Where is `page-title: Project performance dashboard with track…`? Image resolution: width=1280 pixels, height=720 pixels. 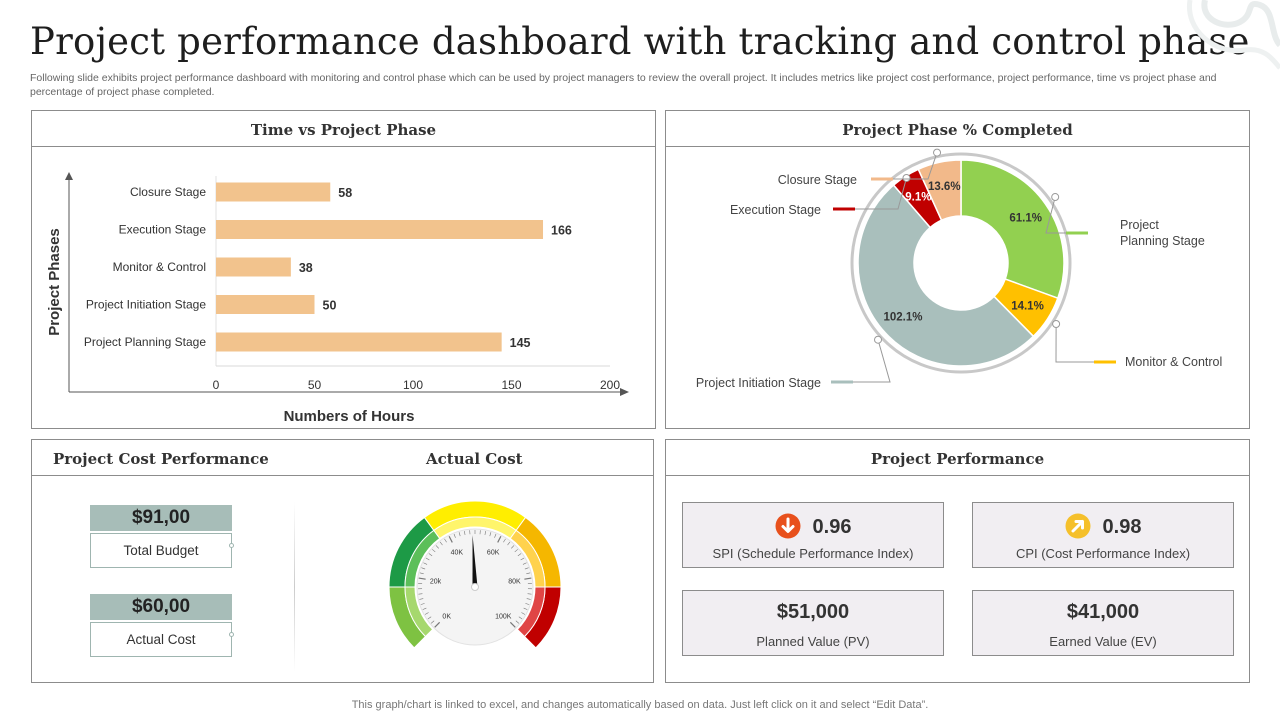 page-title: Project performance dashboard with track… is located at coordinates (640, 41).